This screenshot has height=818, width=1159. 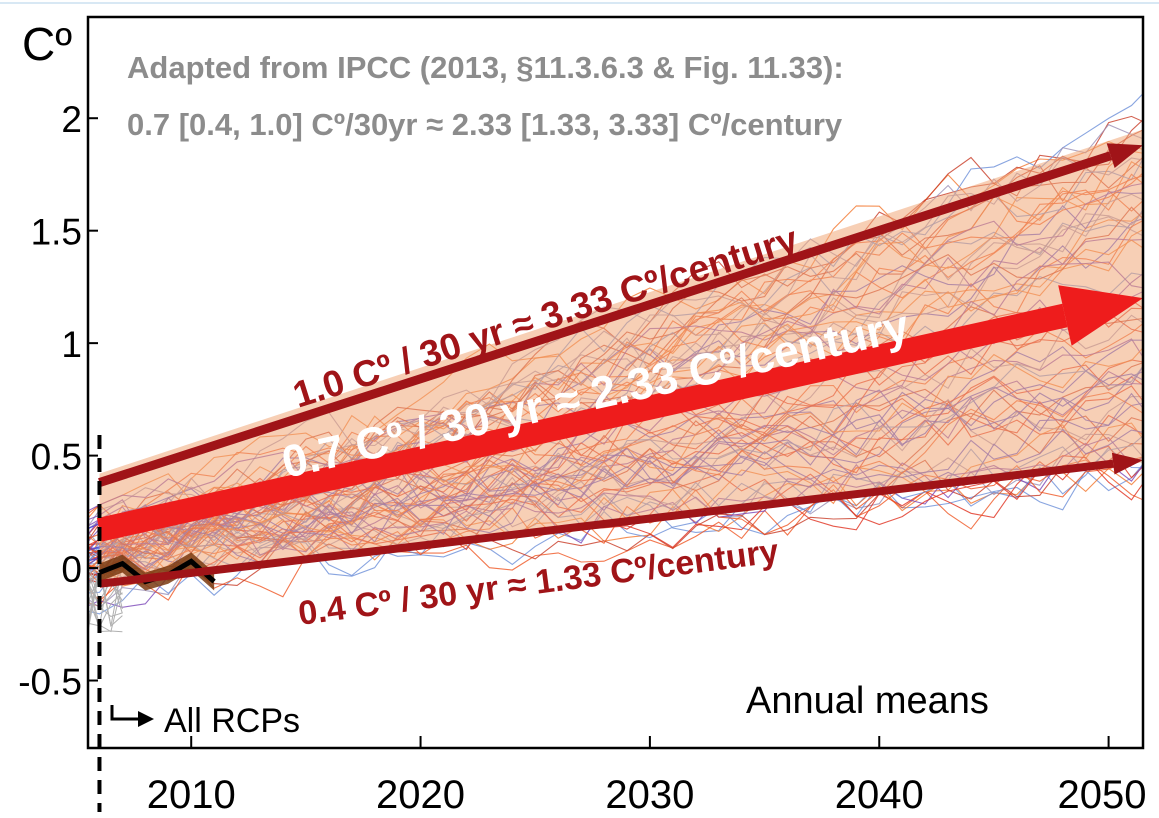 I want to click on x-axis: 2010 2020 2030 2040 2050, so click(x=647, y=776).